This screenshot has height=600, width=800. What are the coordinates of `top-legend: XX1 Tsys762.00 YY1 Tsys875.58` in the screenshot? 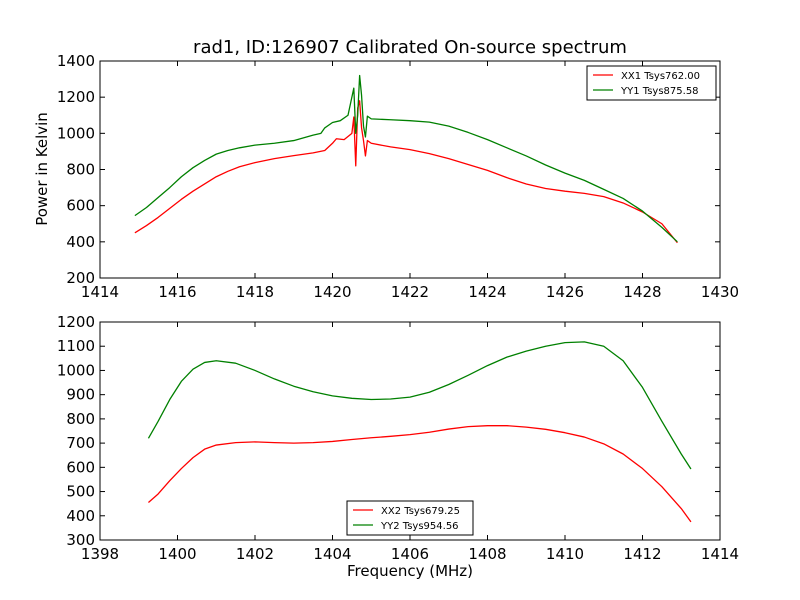 It's located at (651, 83).